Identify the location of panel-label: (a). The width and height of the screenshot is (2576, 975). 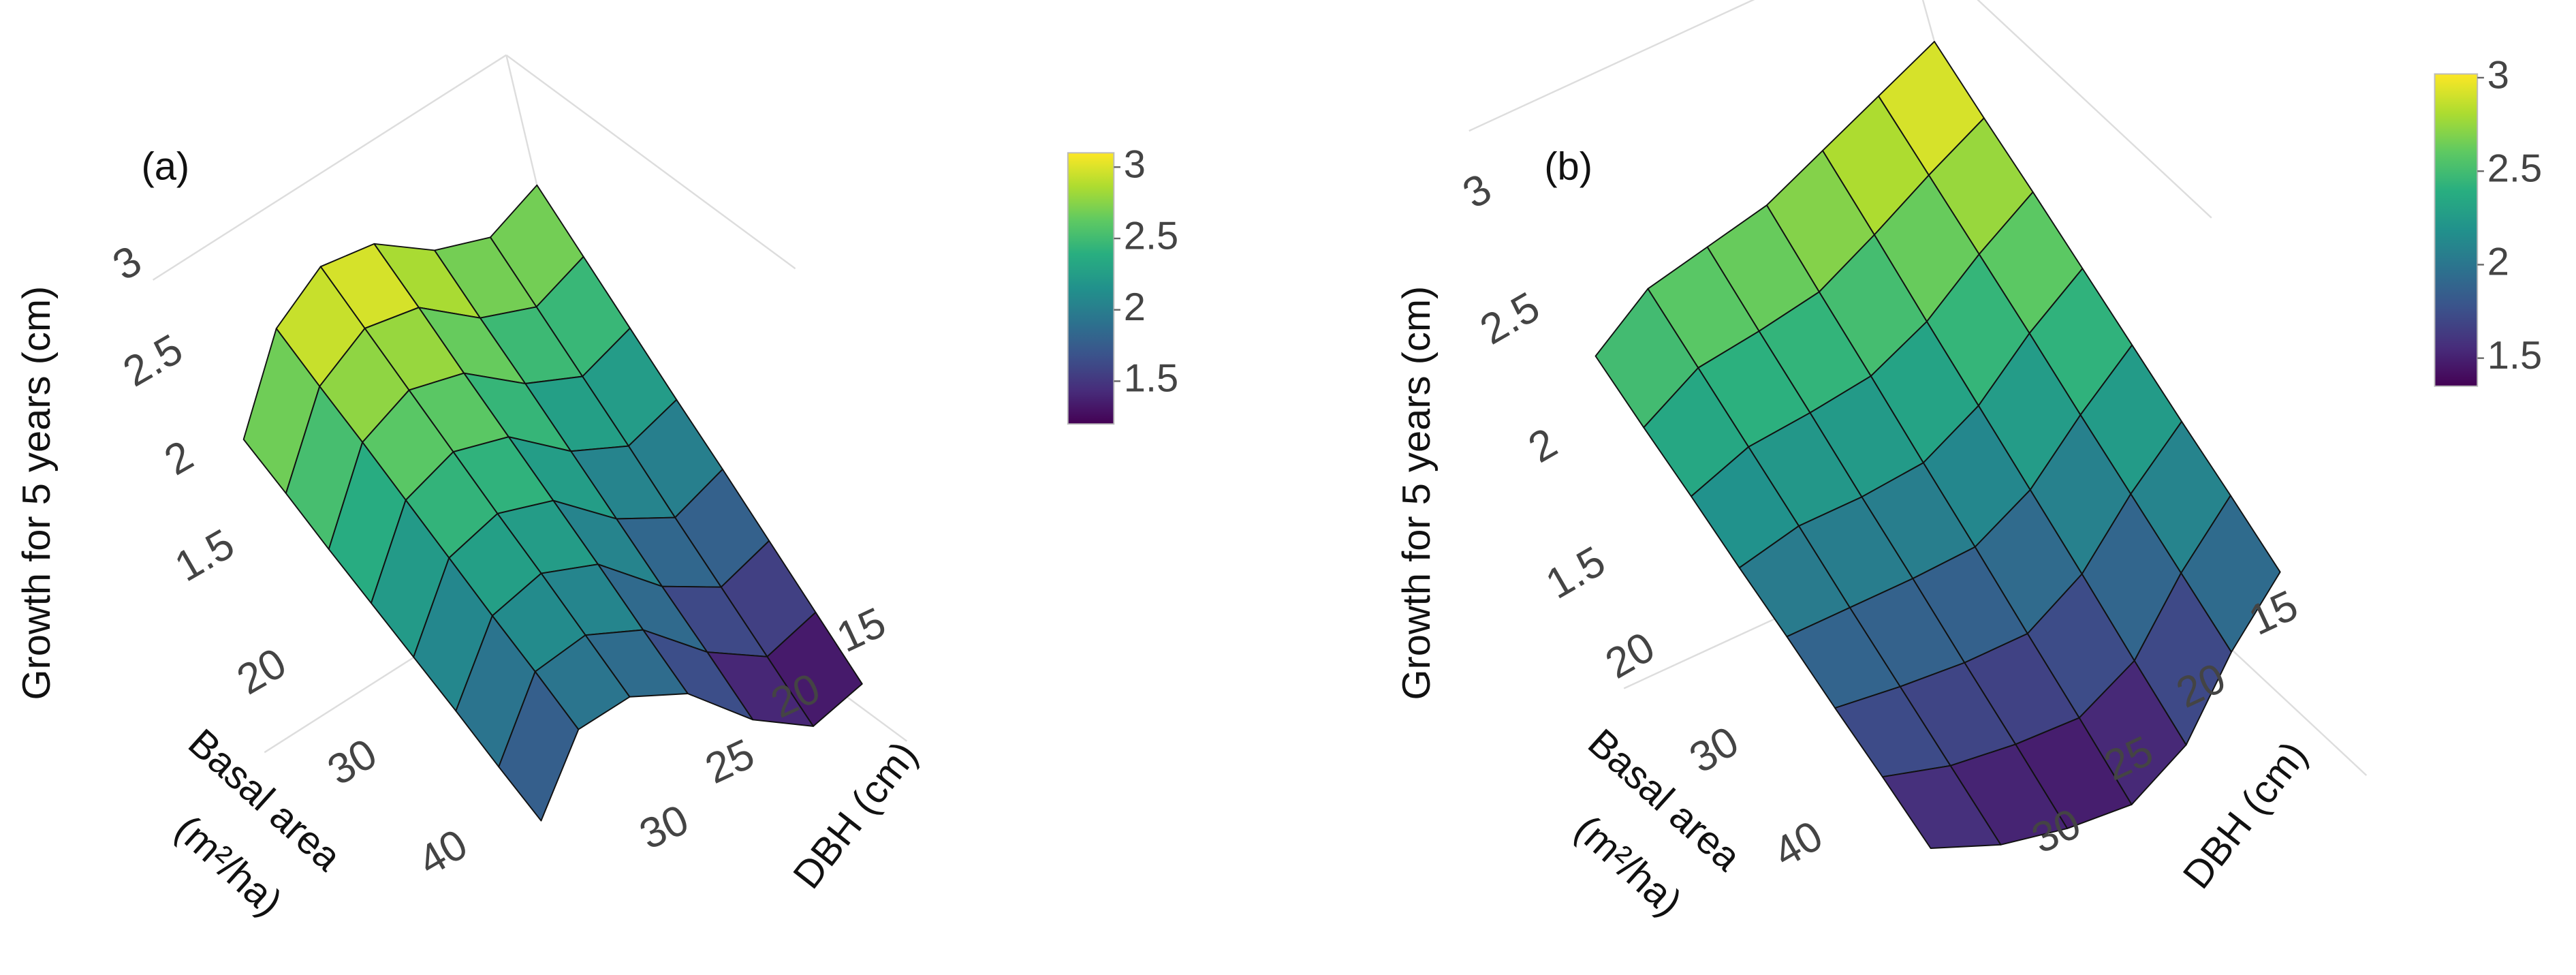
(165, 167).